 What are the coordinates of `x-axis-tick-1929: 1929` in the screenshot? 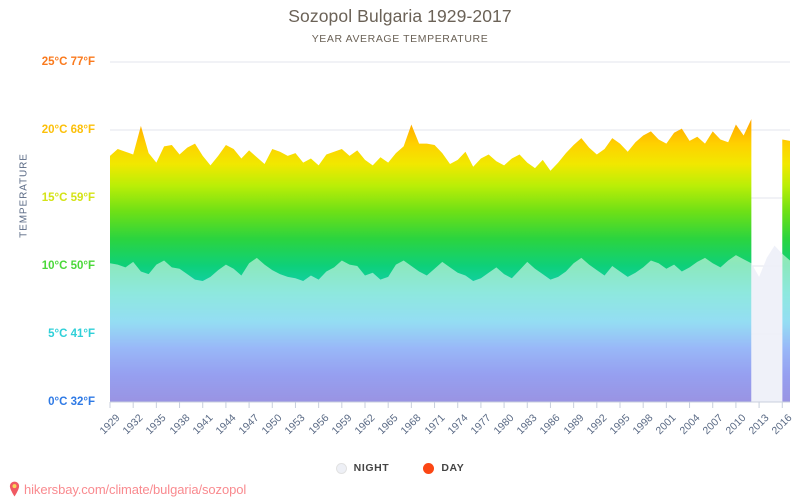 It's located at (110, 425).